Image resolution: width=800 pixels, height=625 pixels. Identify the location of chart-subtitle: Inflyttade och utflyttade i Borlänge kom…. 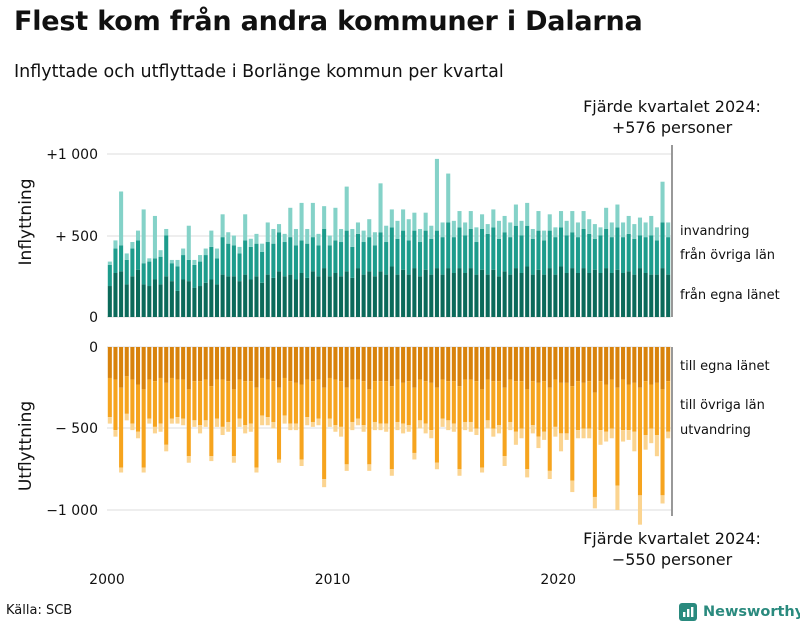
(259, 72).